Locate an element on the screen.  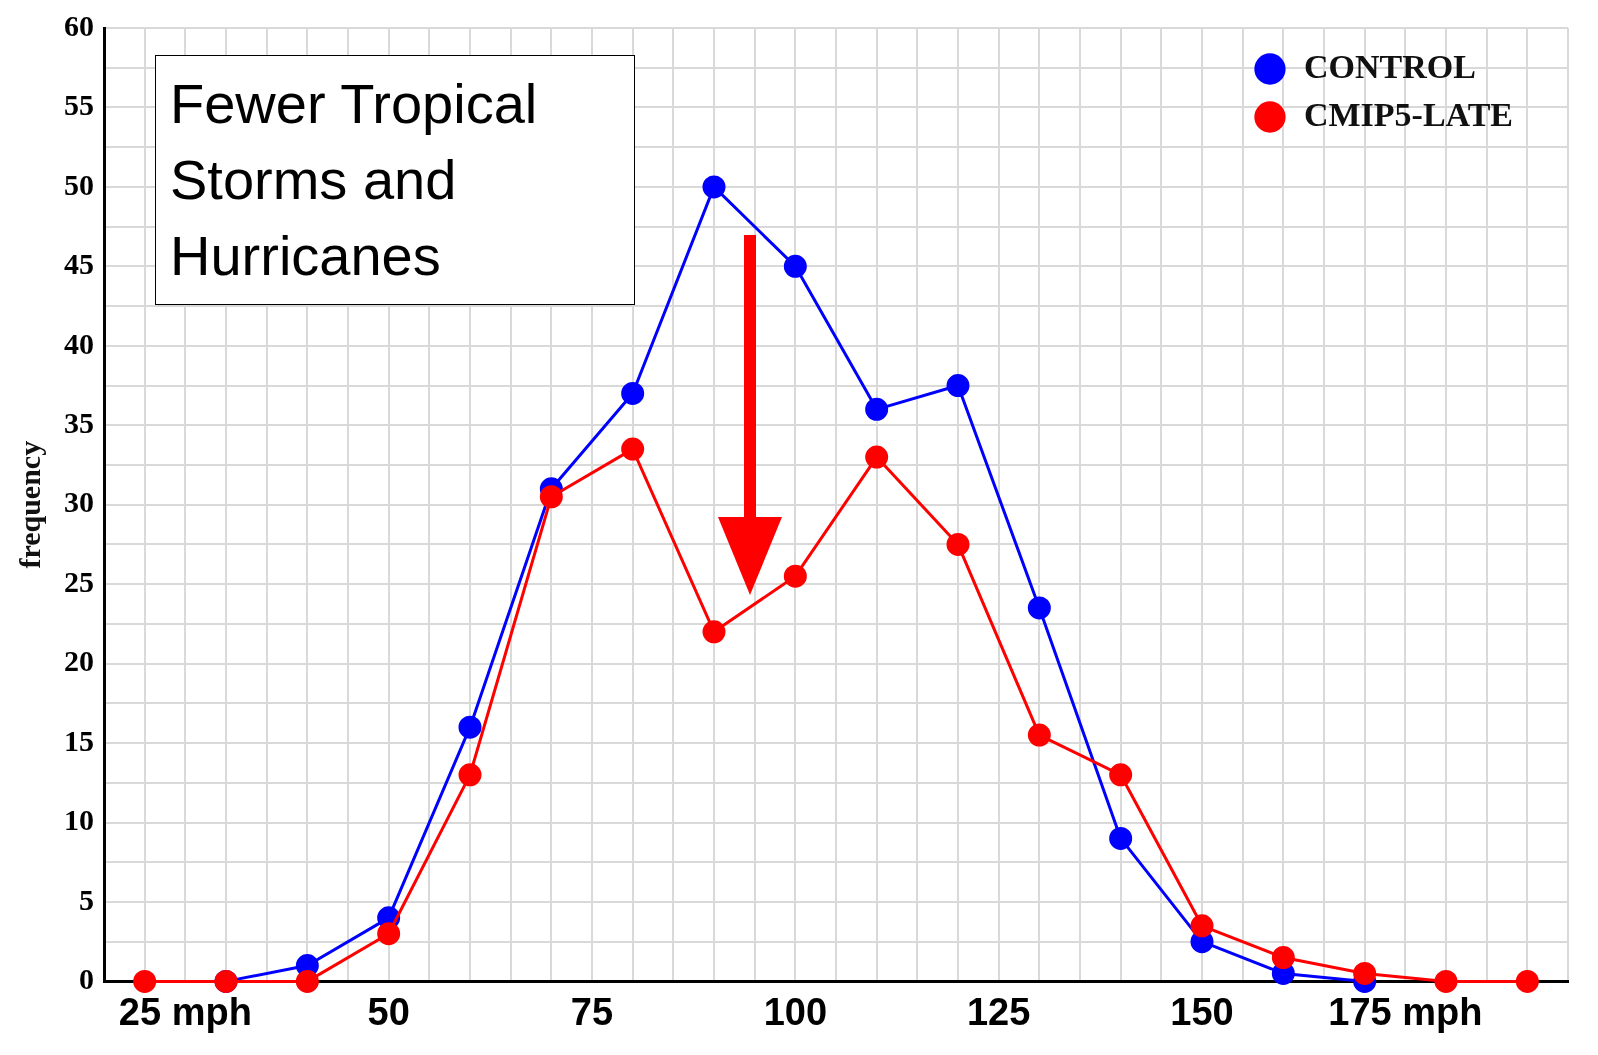
legend-label: CONTROL is located at coordinates (1389, 66).